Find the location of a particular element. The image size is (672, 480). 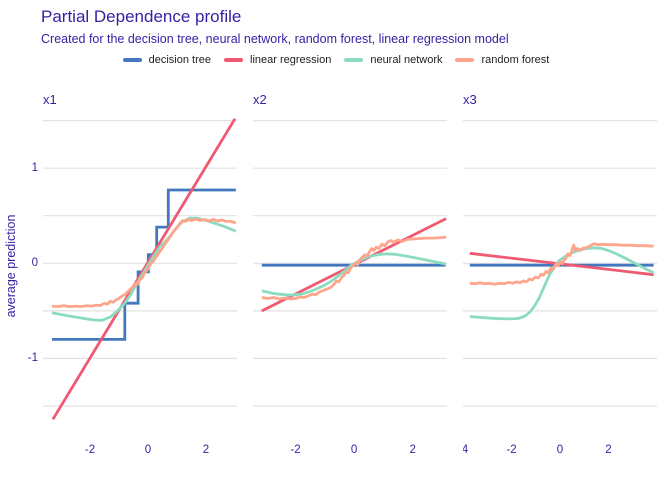

legend-item-decision-tree: decision tree is located at coordinates (166, 60).